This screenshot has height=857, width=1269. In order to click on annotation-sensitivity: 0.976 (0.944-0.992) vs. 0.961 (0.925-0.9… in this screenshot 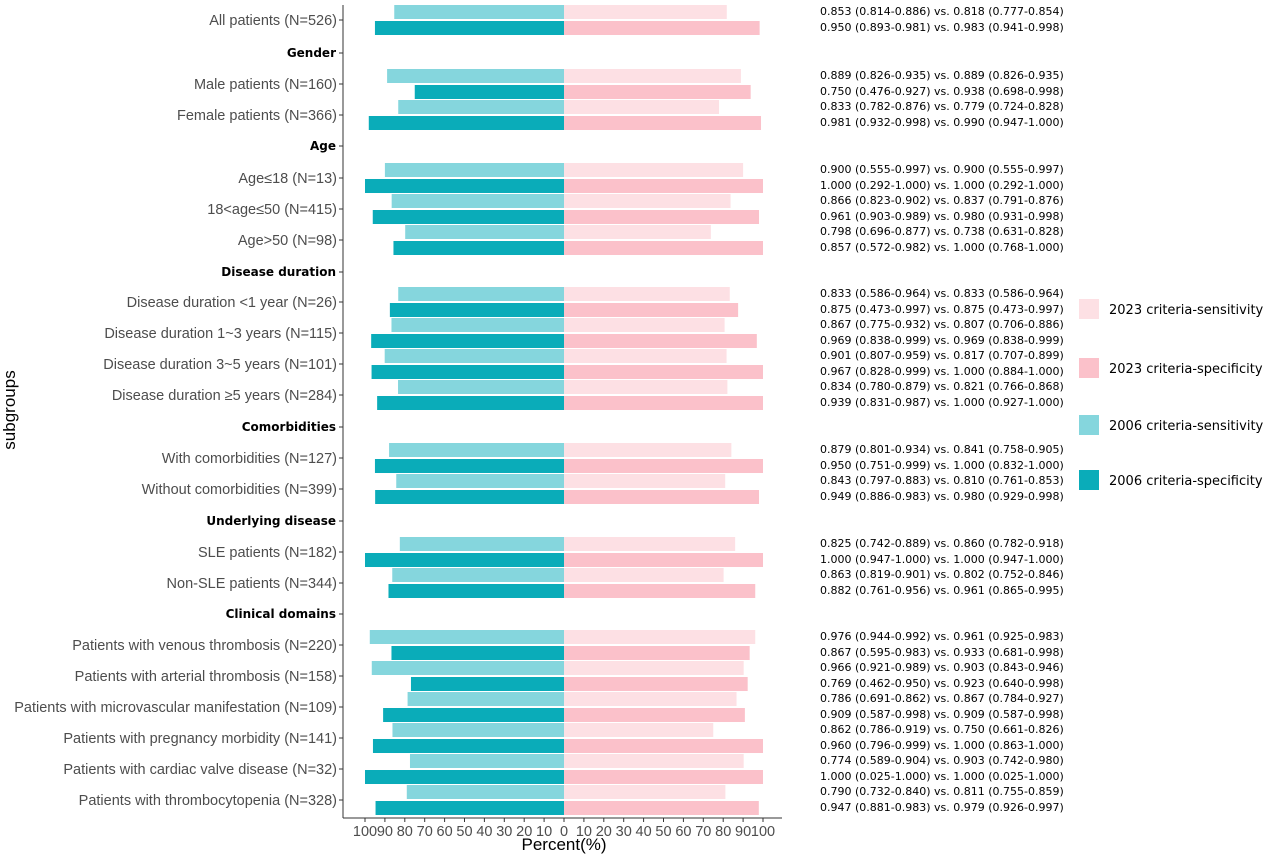, I will do `click(942, 636)`.